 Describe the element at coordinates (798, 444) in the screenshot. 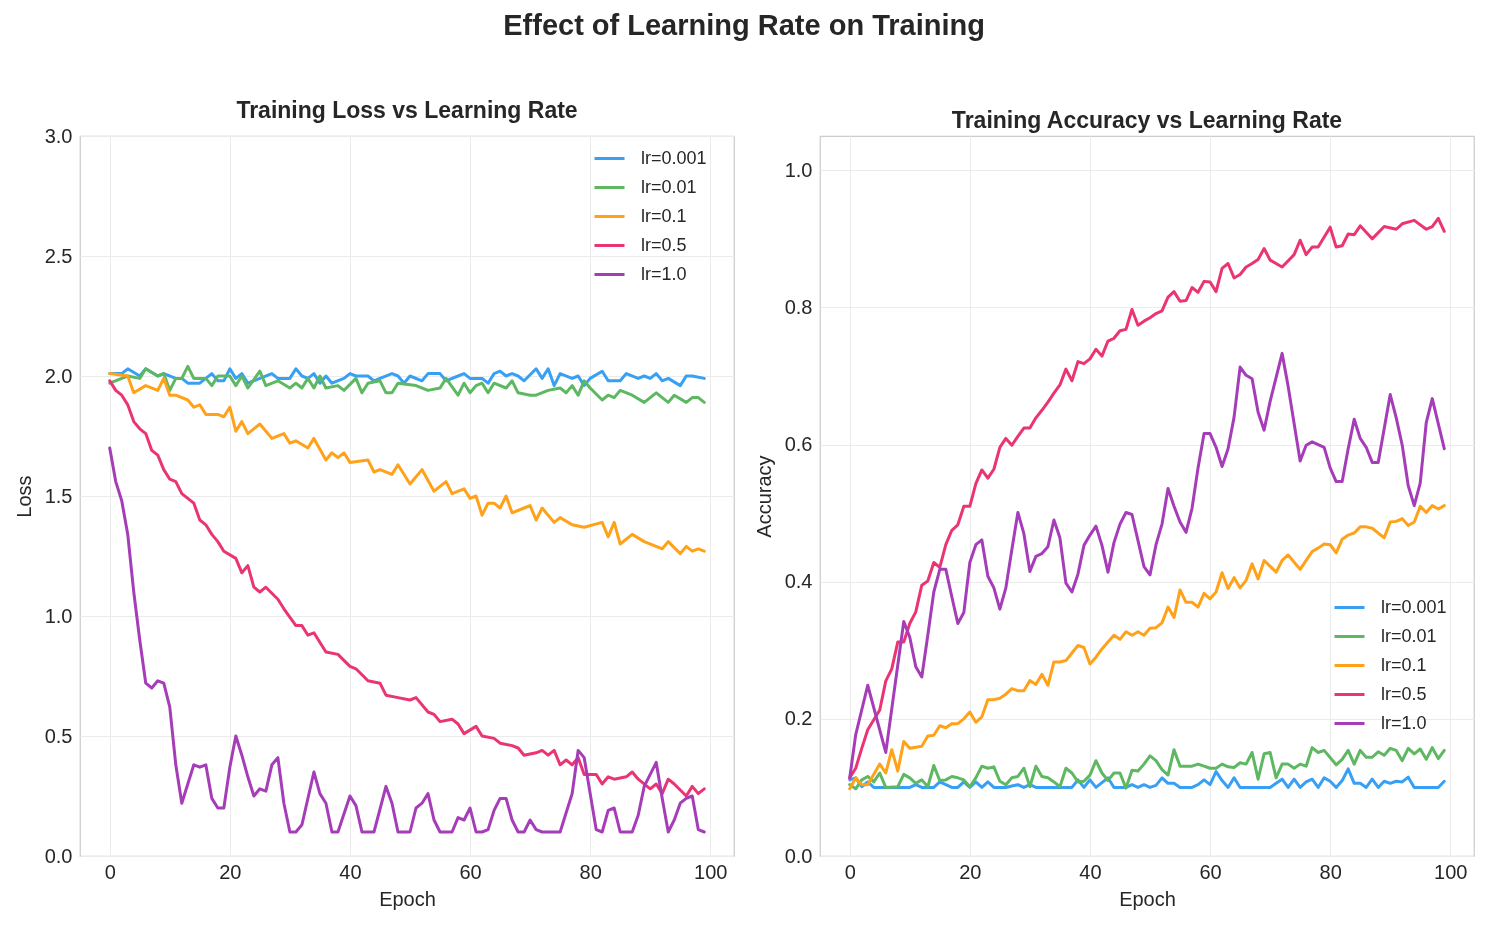

I see `y-tick-label: 0.6` at that location.